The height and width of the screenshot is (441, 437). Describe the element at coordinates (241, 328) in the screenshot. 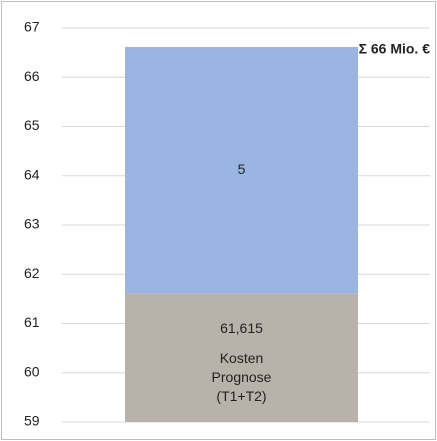

I see `data-label: 61,615` at that location.